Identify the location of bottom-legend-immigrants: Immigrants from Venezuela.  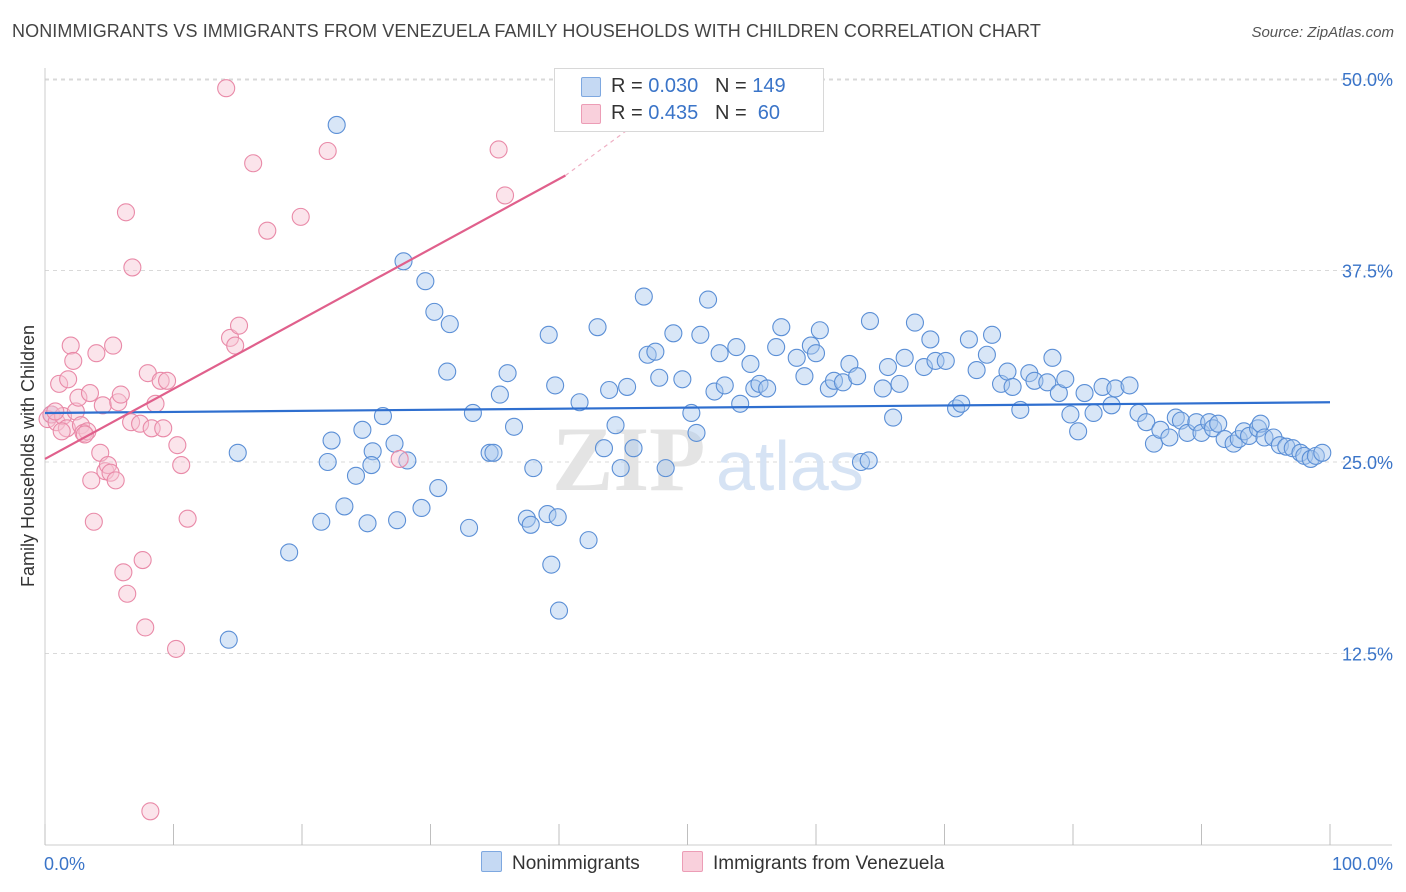
(813, 863).